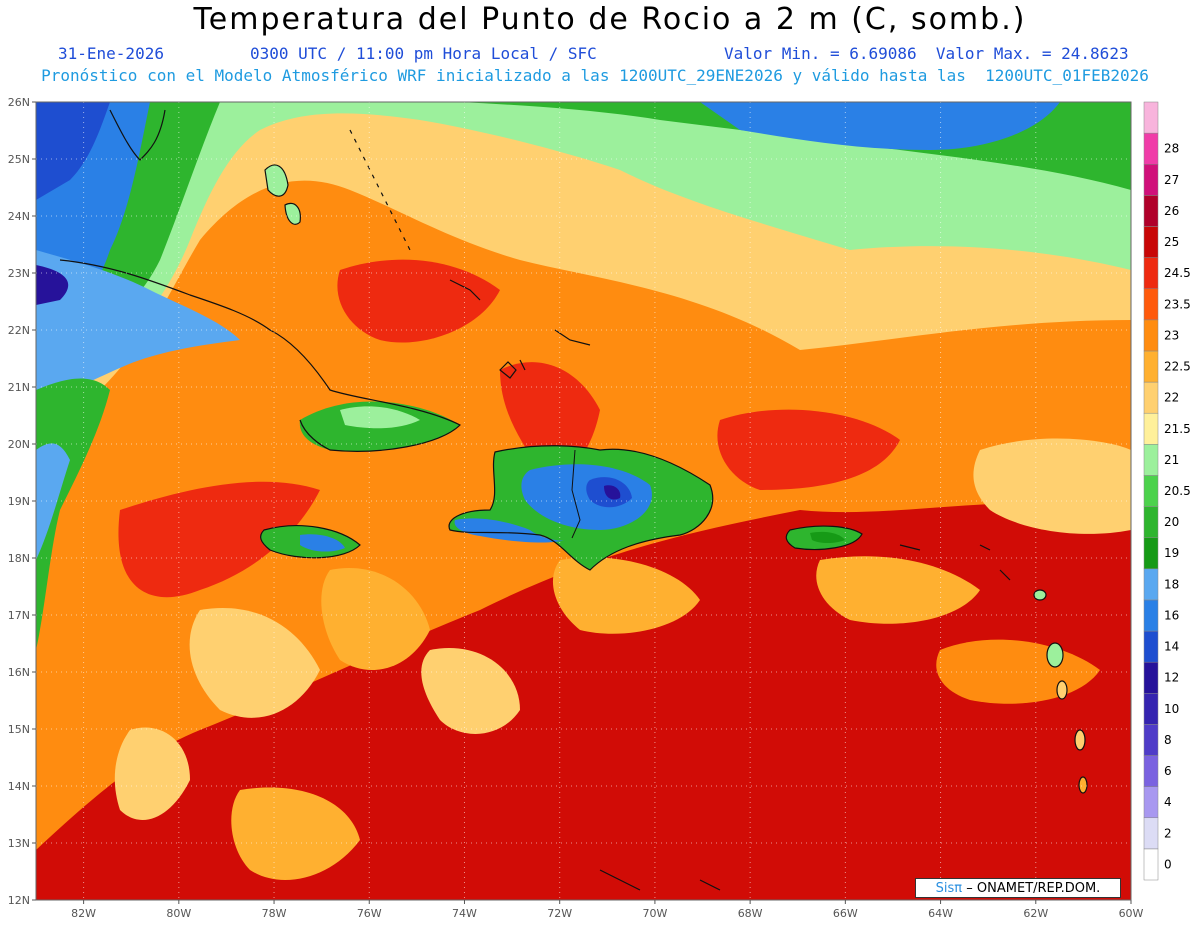 The image size is (1200, 927). Describe the element at coordinates (1171, 615) in the screenshot. I see `colorbar-label: 16` at that location.